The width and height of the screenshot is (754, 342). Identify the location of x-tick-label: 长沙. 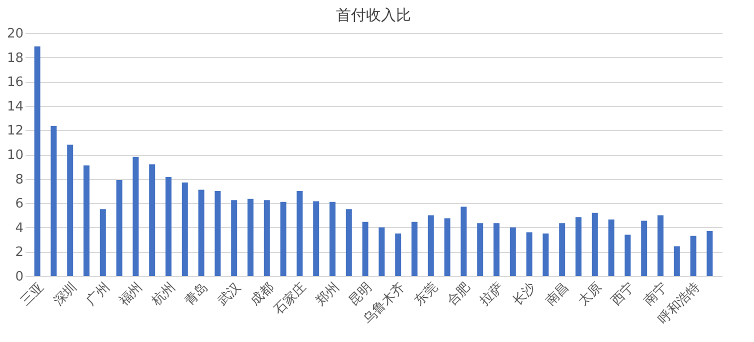
(525, 294).